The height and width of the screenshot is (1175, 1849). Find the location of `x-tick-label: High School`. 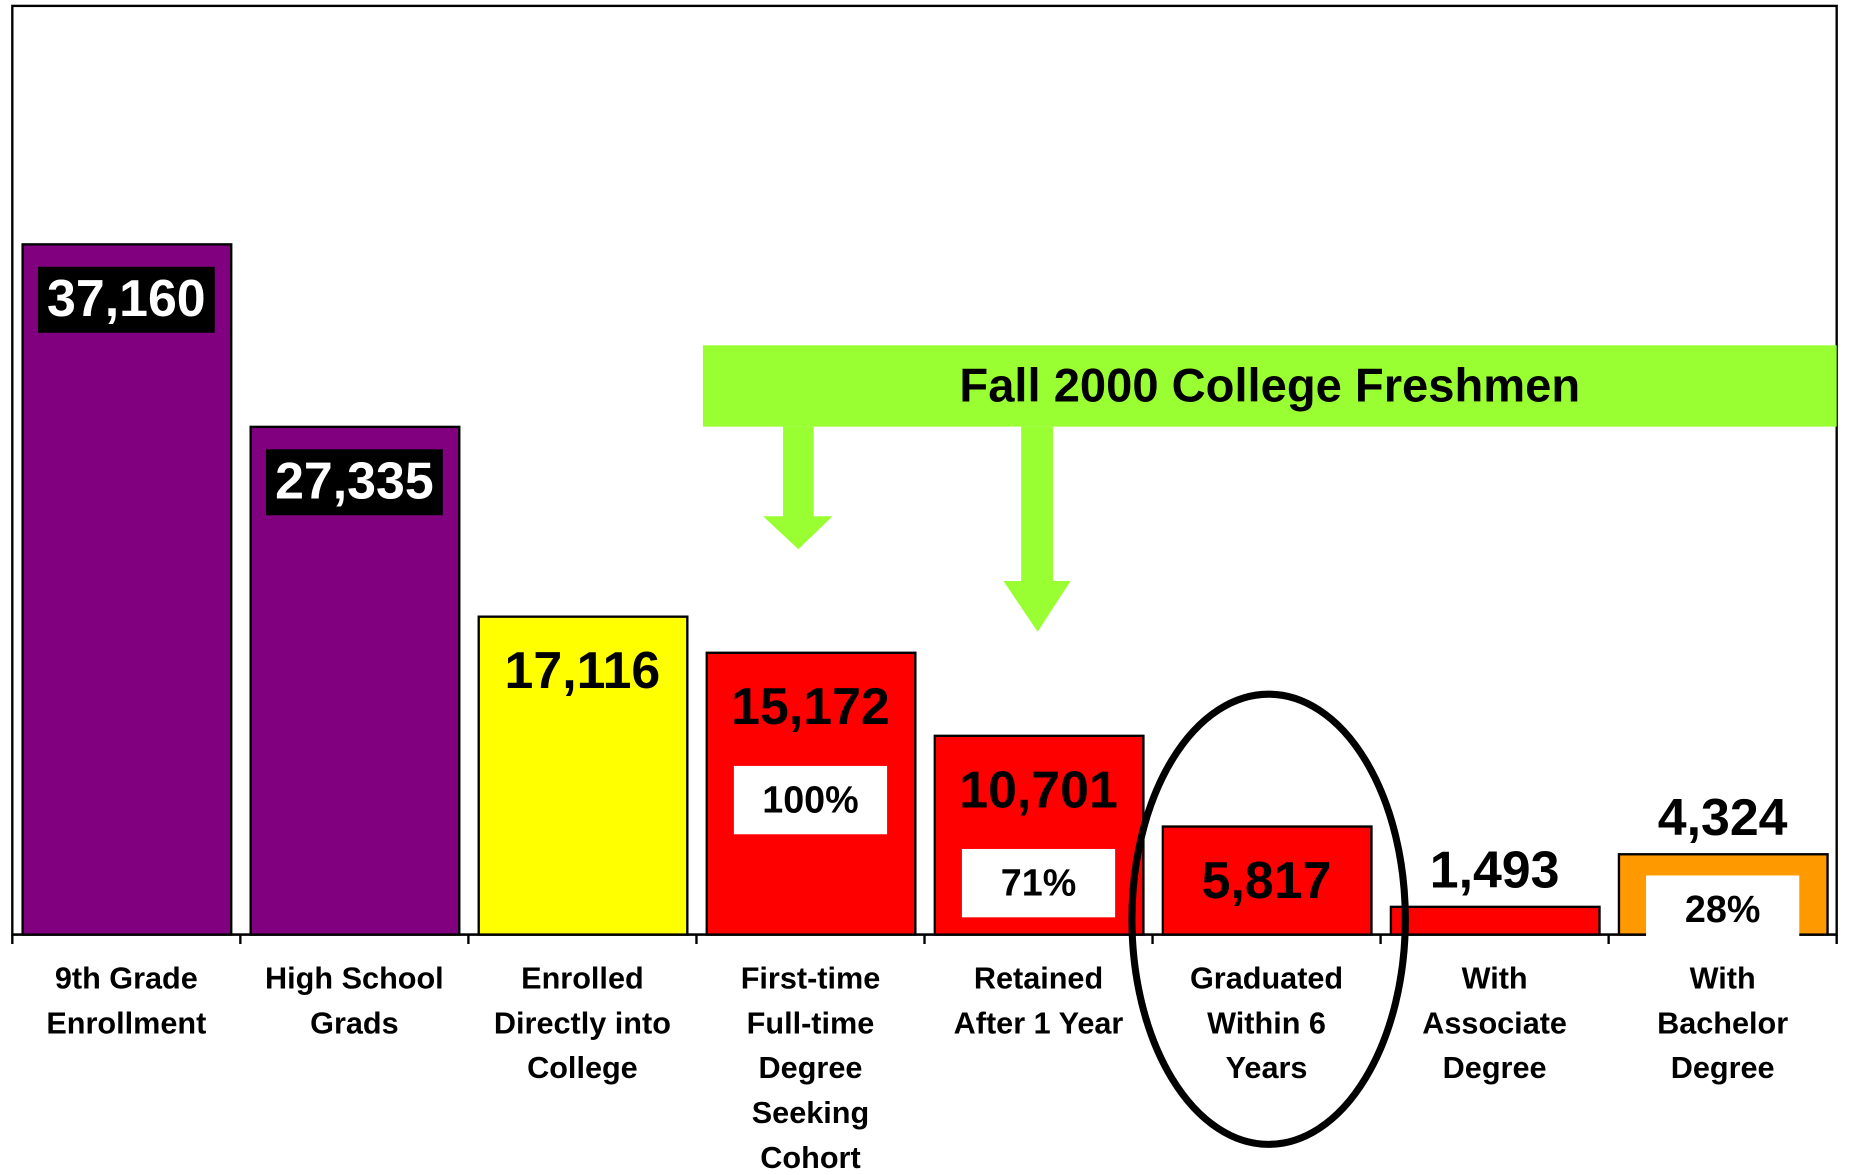

x-tick-label: High School is located at coordinates (354, 979).